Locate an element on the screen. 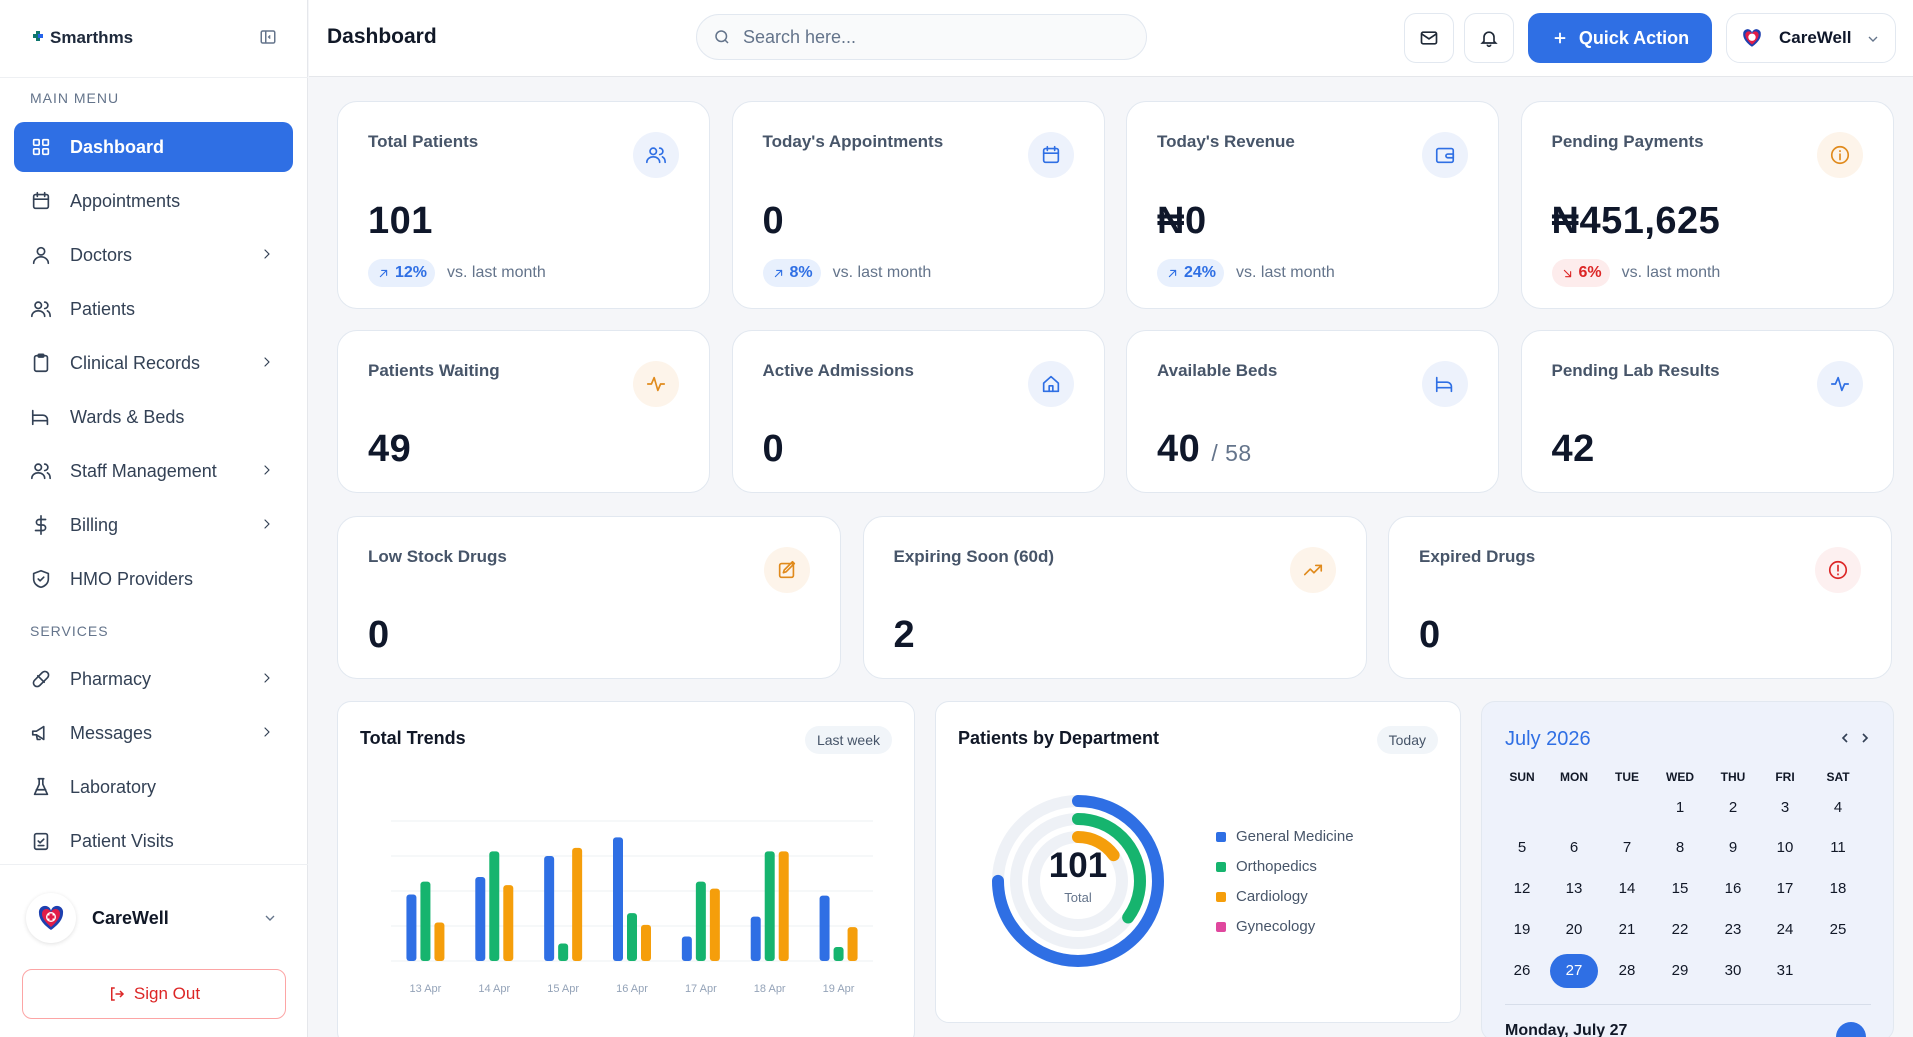  calendar-day: 11 is located at coordinates (1838, 847).